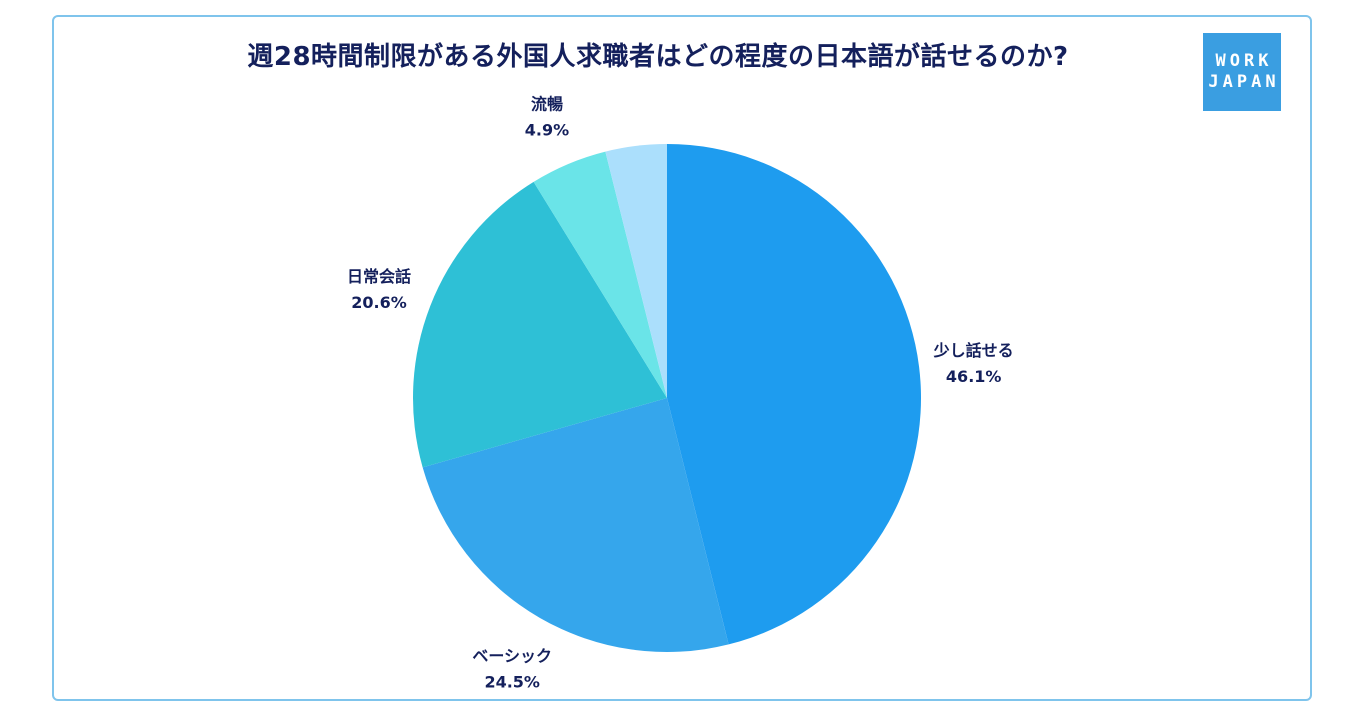  I want to click on slice-label-1: 少し話せる, so click(973, 350).